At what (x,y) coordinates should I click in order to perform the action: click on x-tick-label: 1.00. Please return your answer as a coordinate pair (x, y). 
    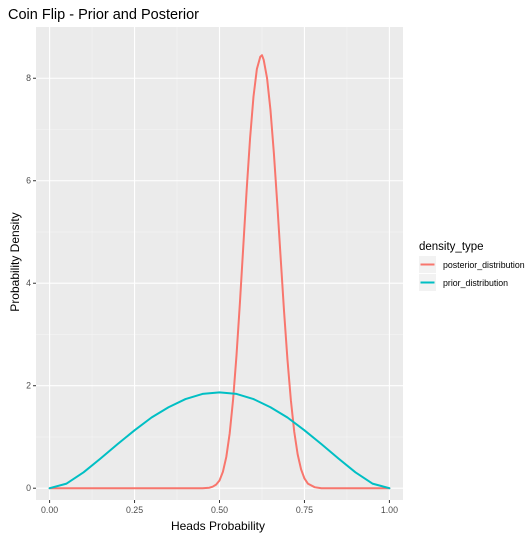
    Looking at the image, I should click on (389, 510).